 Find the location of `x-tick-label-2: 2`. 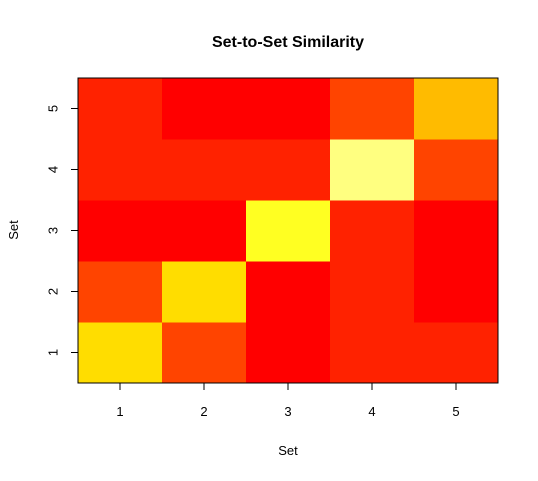

x-tick-label-2: 2 is located at coordinates (203, 411).